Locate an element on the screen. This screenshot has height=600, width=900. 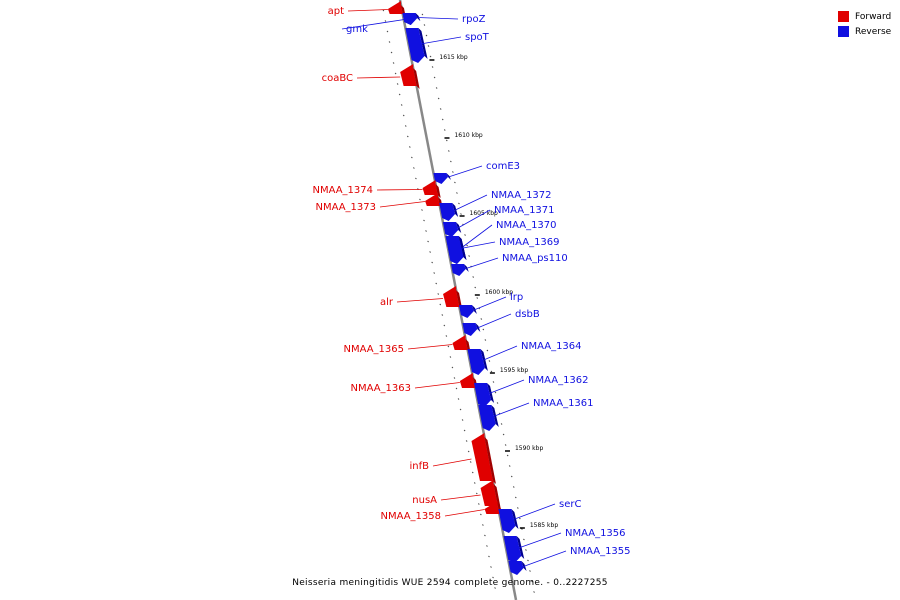
gene-nmaa_1364: NMAA_1364 is located at coordinates (524, 358).